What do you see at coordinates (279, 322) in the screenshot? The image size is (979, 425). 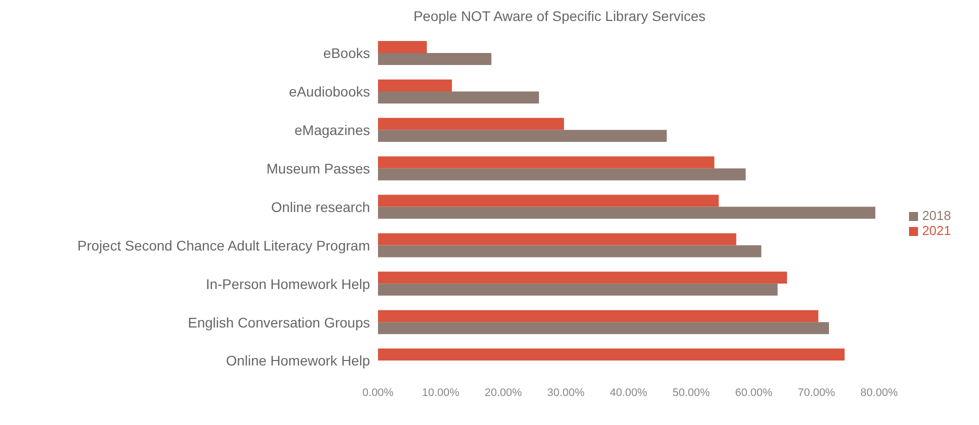 I see `y-tick-label: English Conversation Groups` at bounding box center [279, 322].